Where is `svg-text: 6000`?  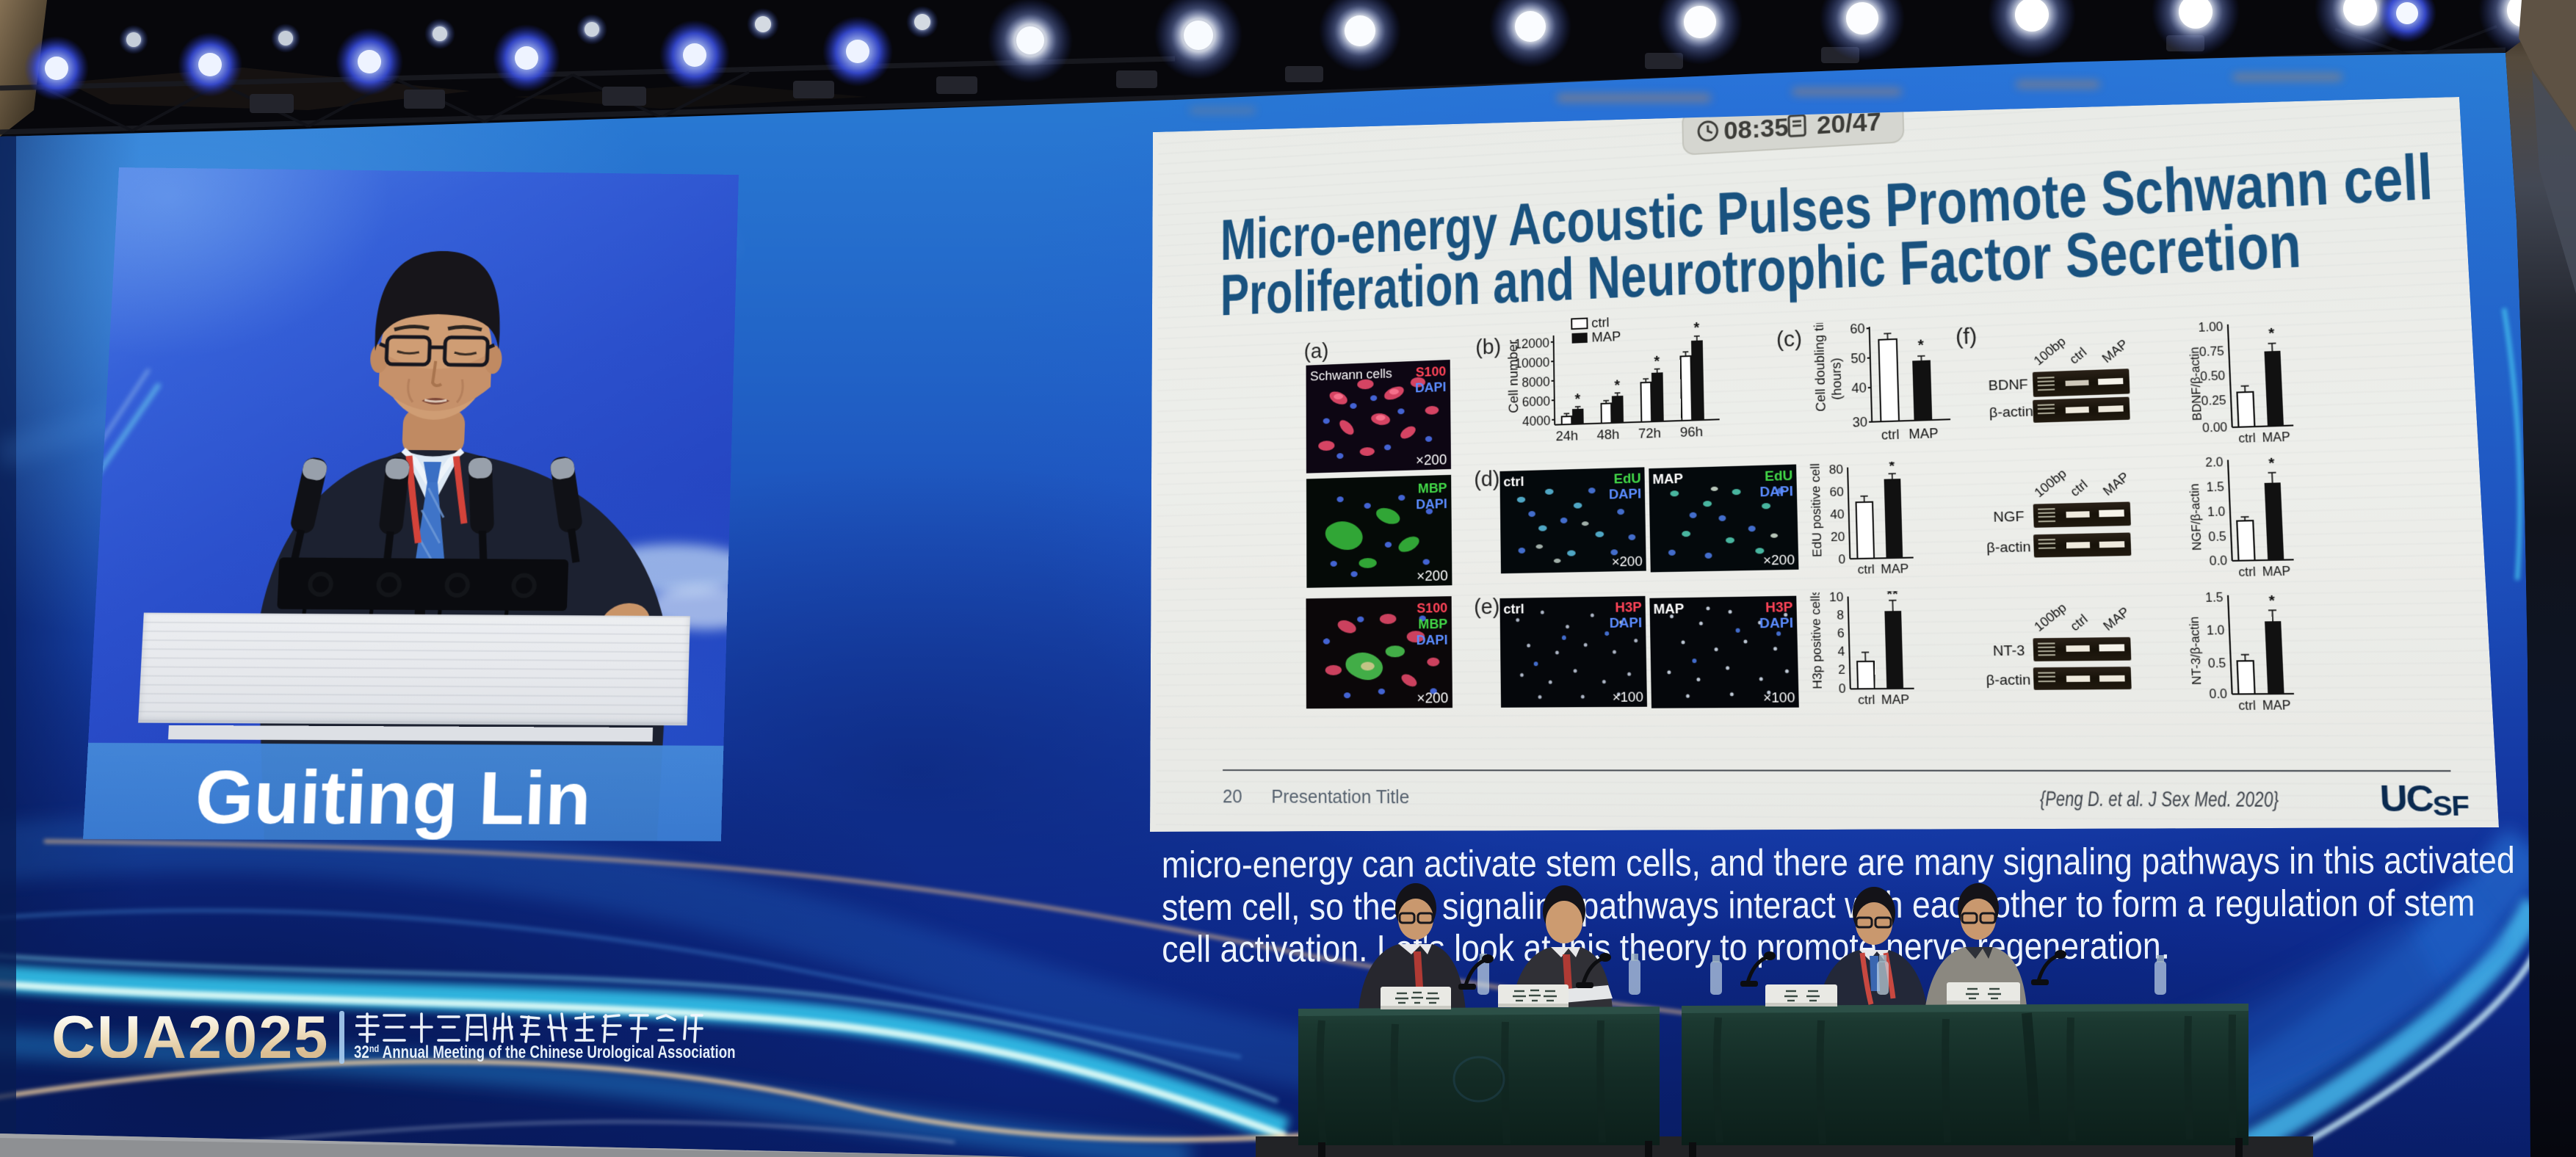 svg-text: 6000 is located at coordinates (1536, 402).